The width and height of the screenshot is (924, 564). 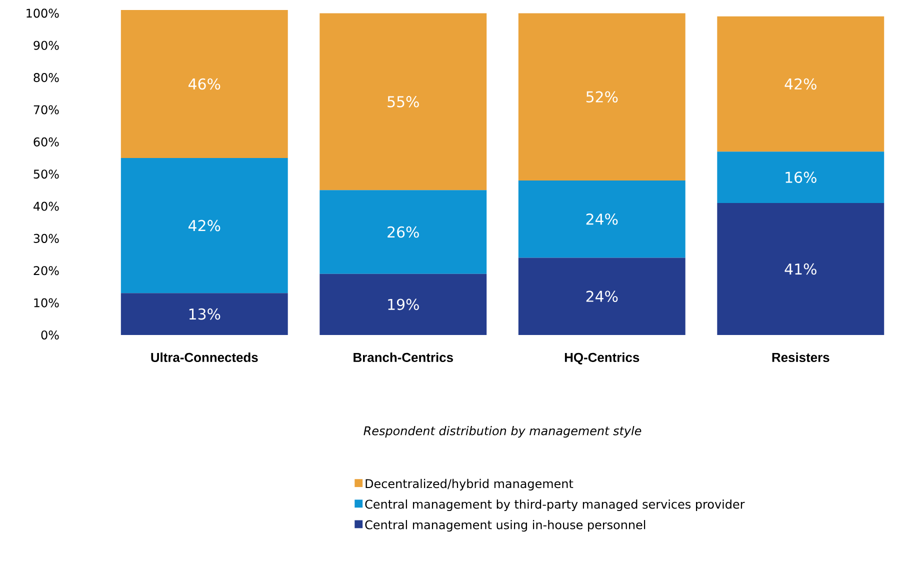 I want to click on data-label: 46%, so click(x=204, y=84).